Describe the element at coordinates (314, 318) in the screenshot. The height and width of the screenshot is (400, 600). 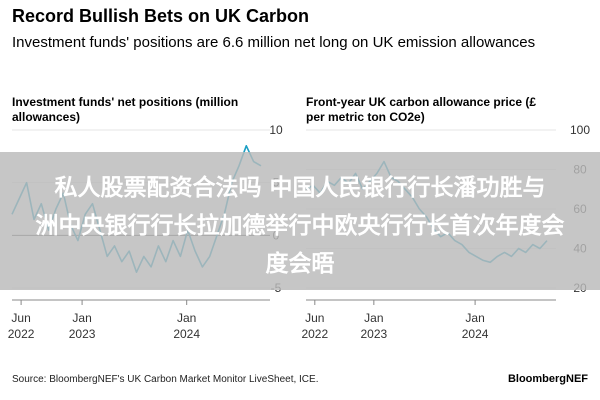
I see `right-x-tick-label-0: Jun` at that location.